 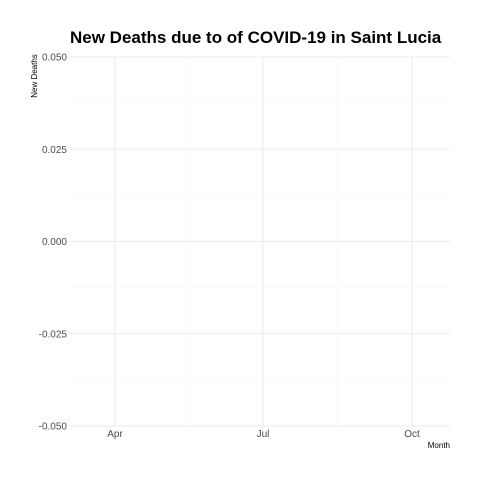 I want to click on y-tick-label: -0.050, so click(x=53, y=427).